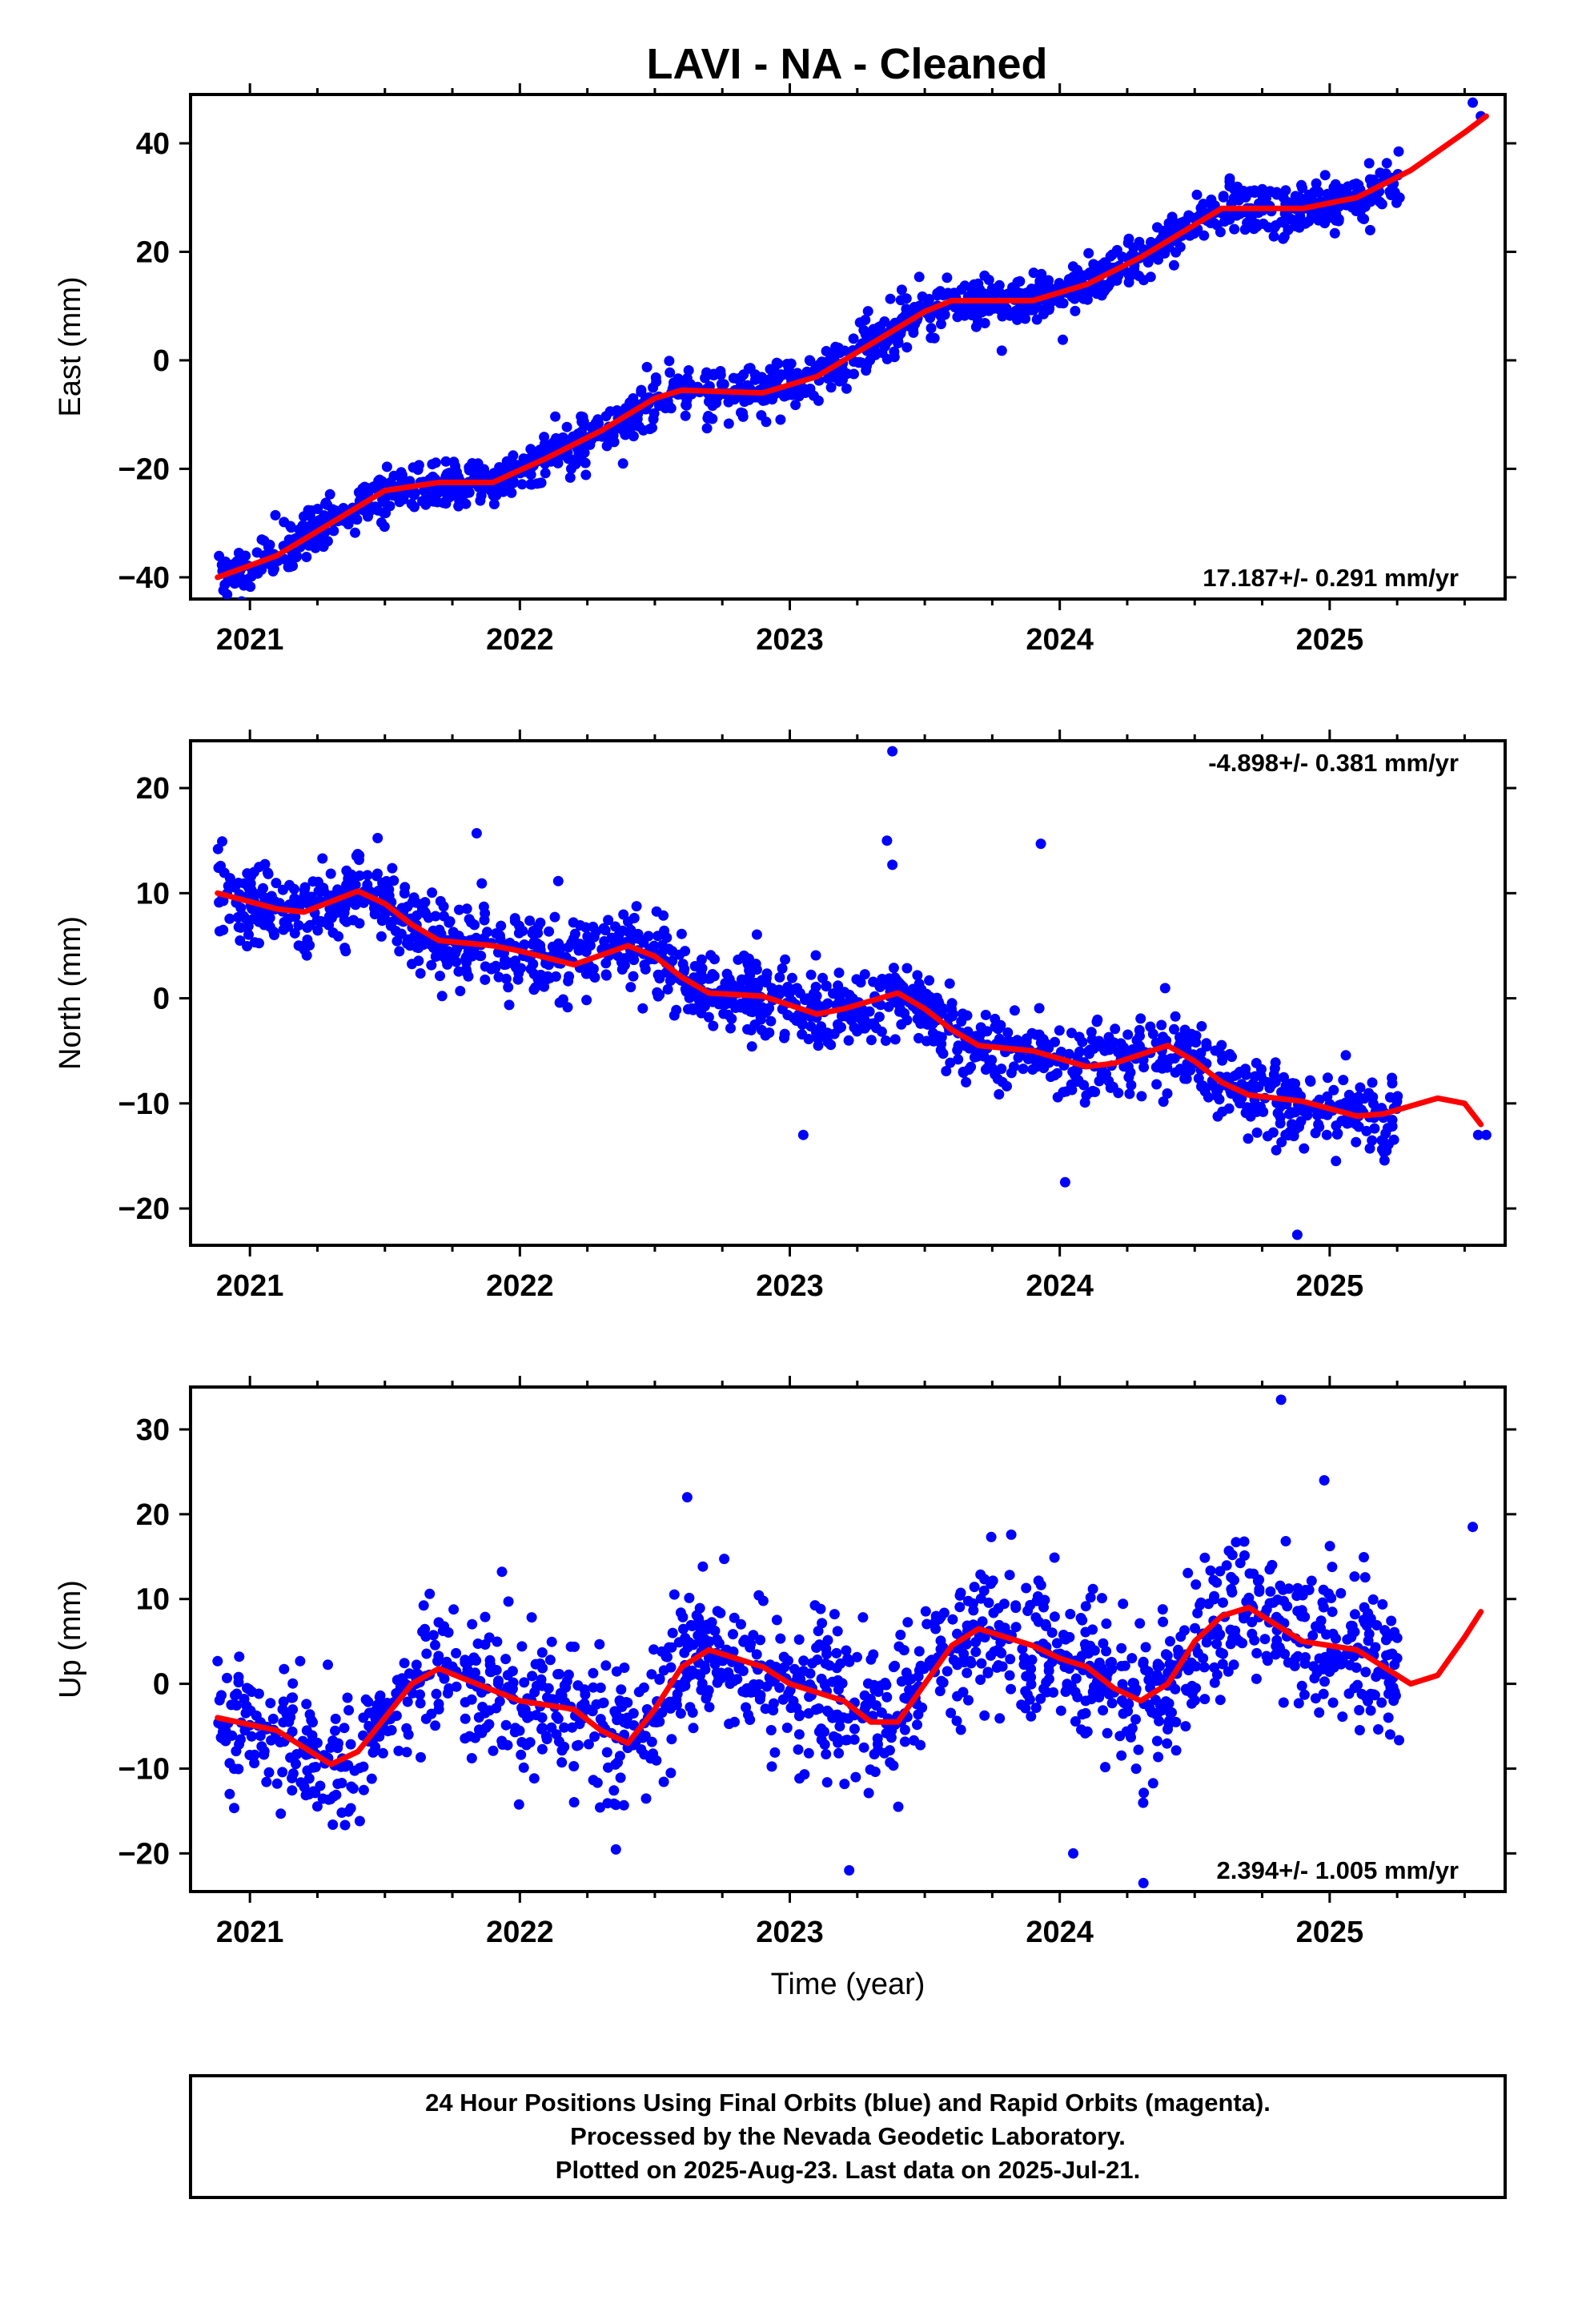  What do you see at coordinates (153, 894) in the screenshot?
I see `y-tick-label: 10` at bounding box center [153, 894].